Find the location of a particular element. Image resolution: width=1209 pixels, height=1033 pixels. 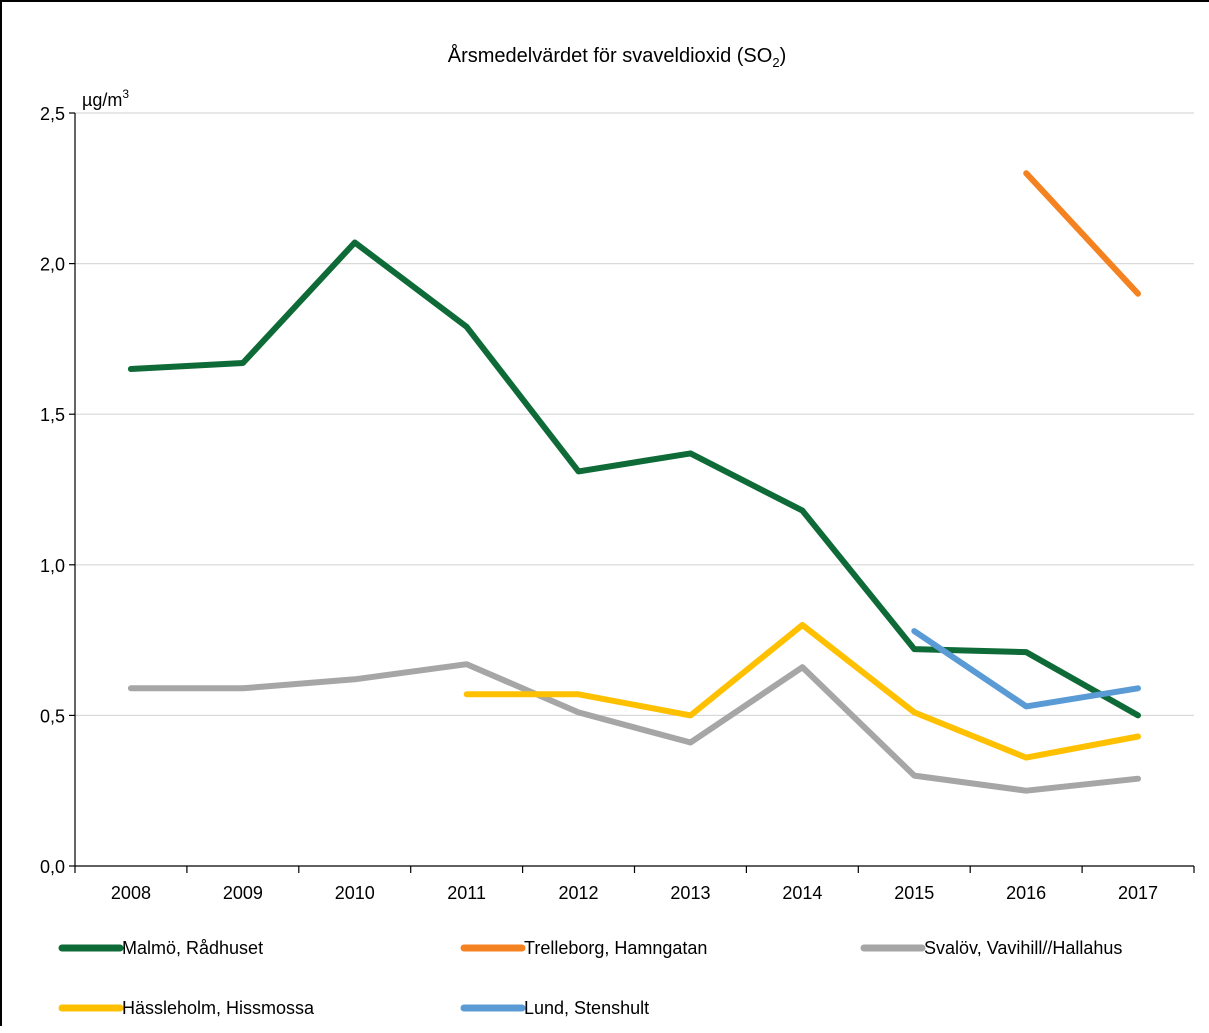

x-tick-label: 2012 is located at coordinates (579, 893).